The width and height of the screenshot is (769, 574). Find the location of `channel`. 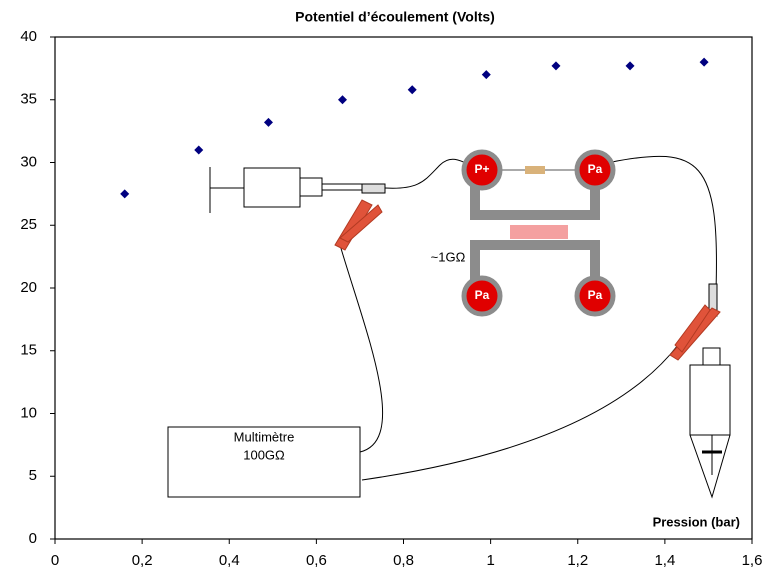

channel is located at coordinates (539, 232).